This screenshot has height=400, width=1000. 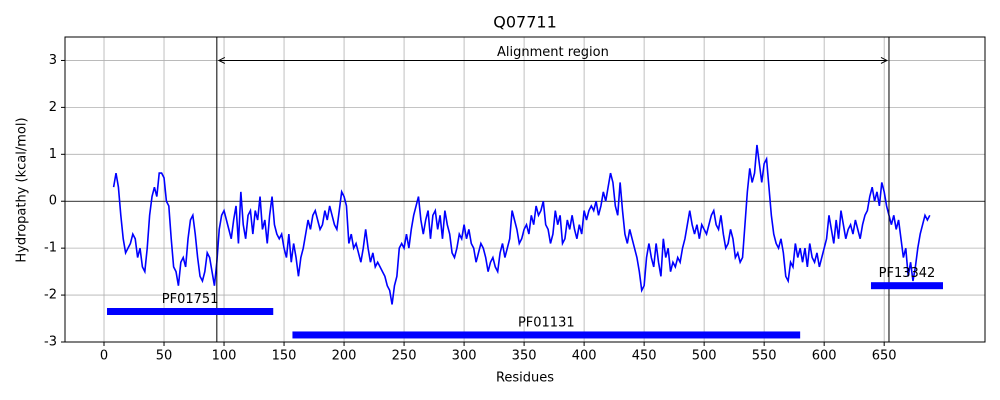 What do you see at coordinates (525, 378) in the screenshot?
I see `x-axis-label: Residues` at bounding box center [525, 378].